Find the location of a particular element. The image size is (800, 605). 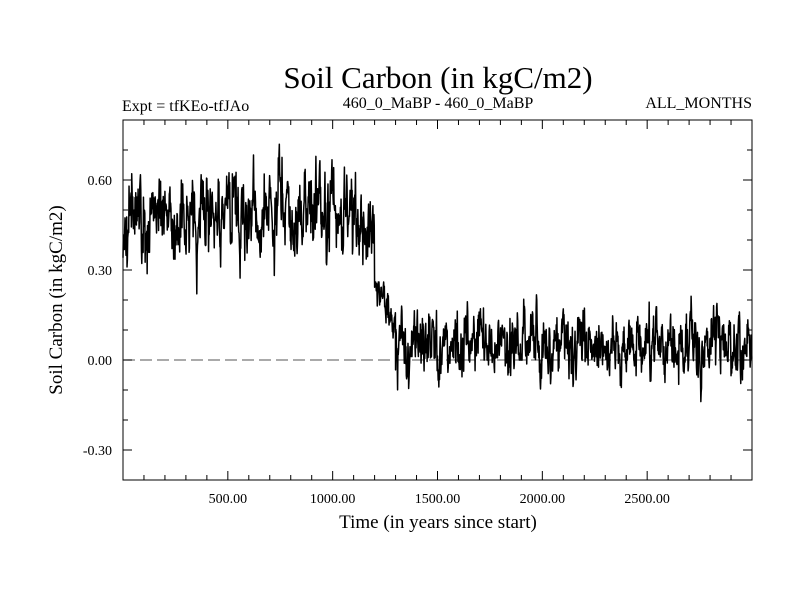

x-tick-label: 2500.00 is located at coordinates (647, 499).